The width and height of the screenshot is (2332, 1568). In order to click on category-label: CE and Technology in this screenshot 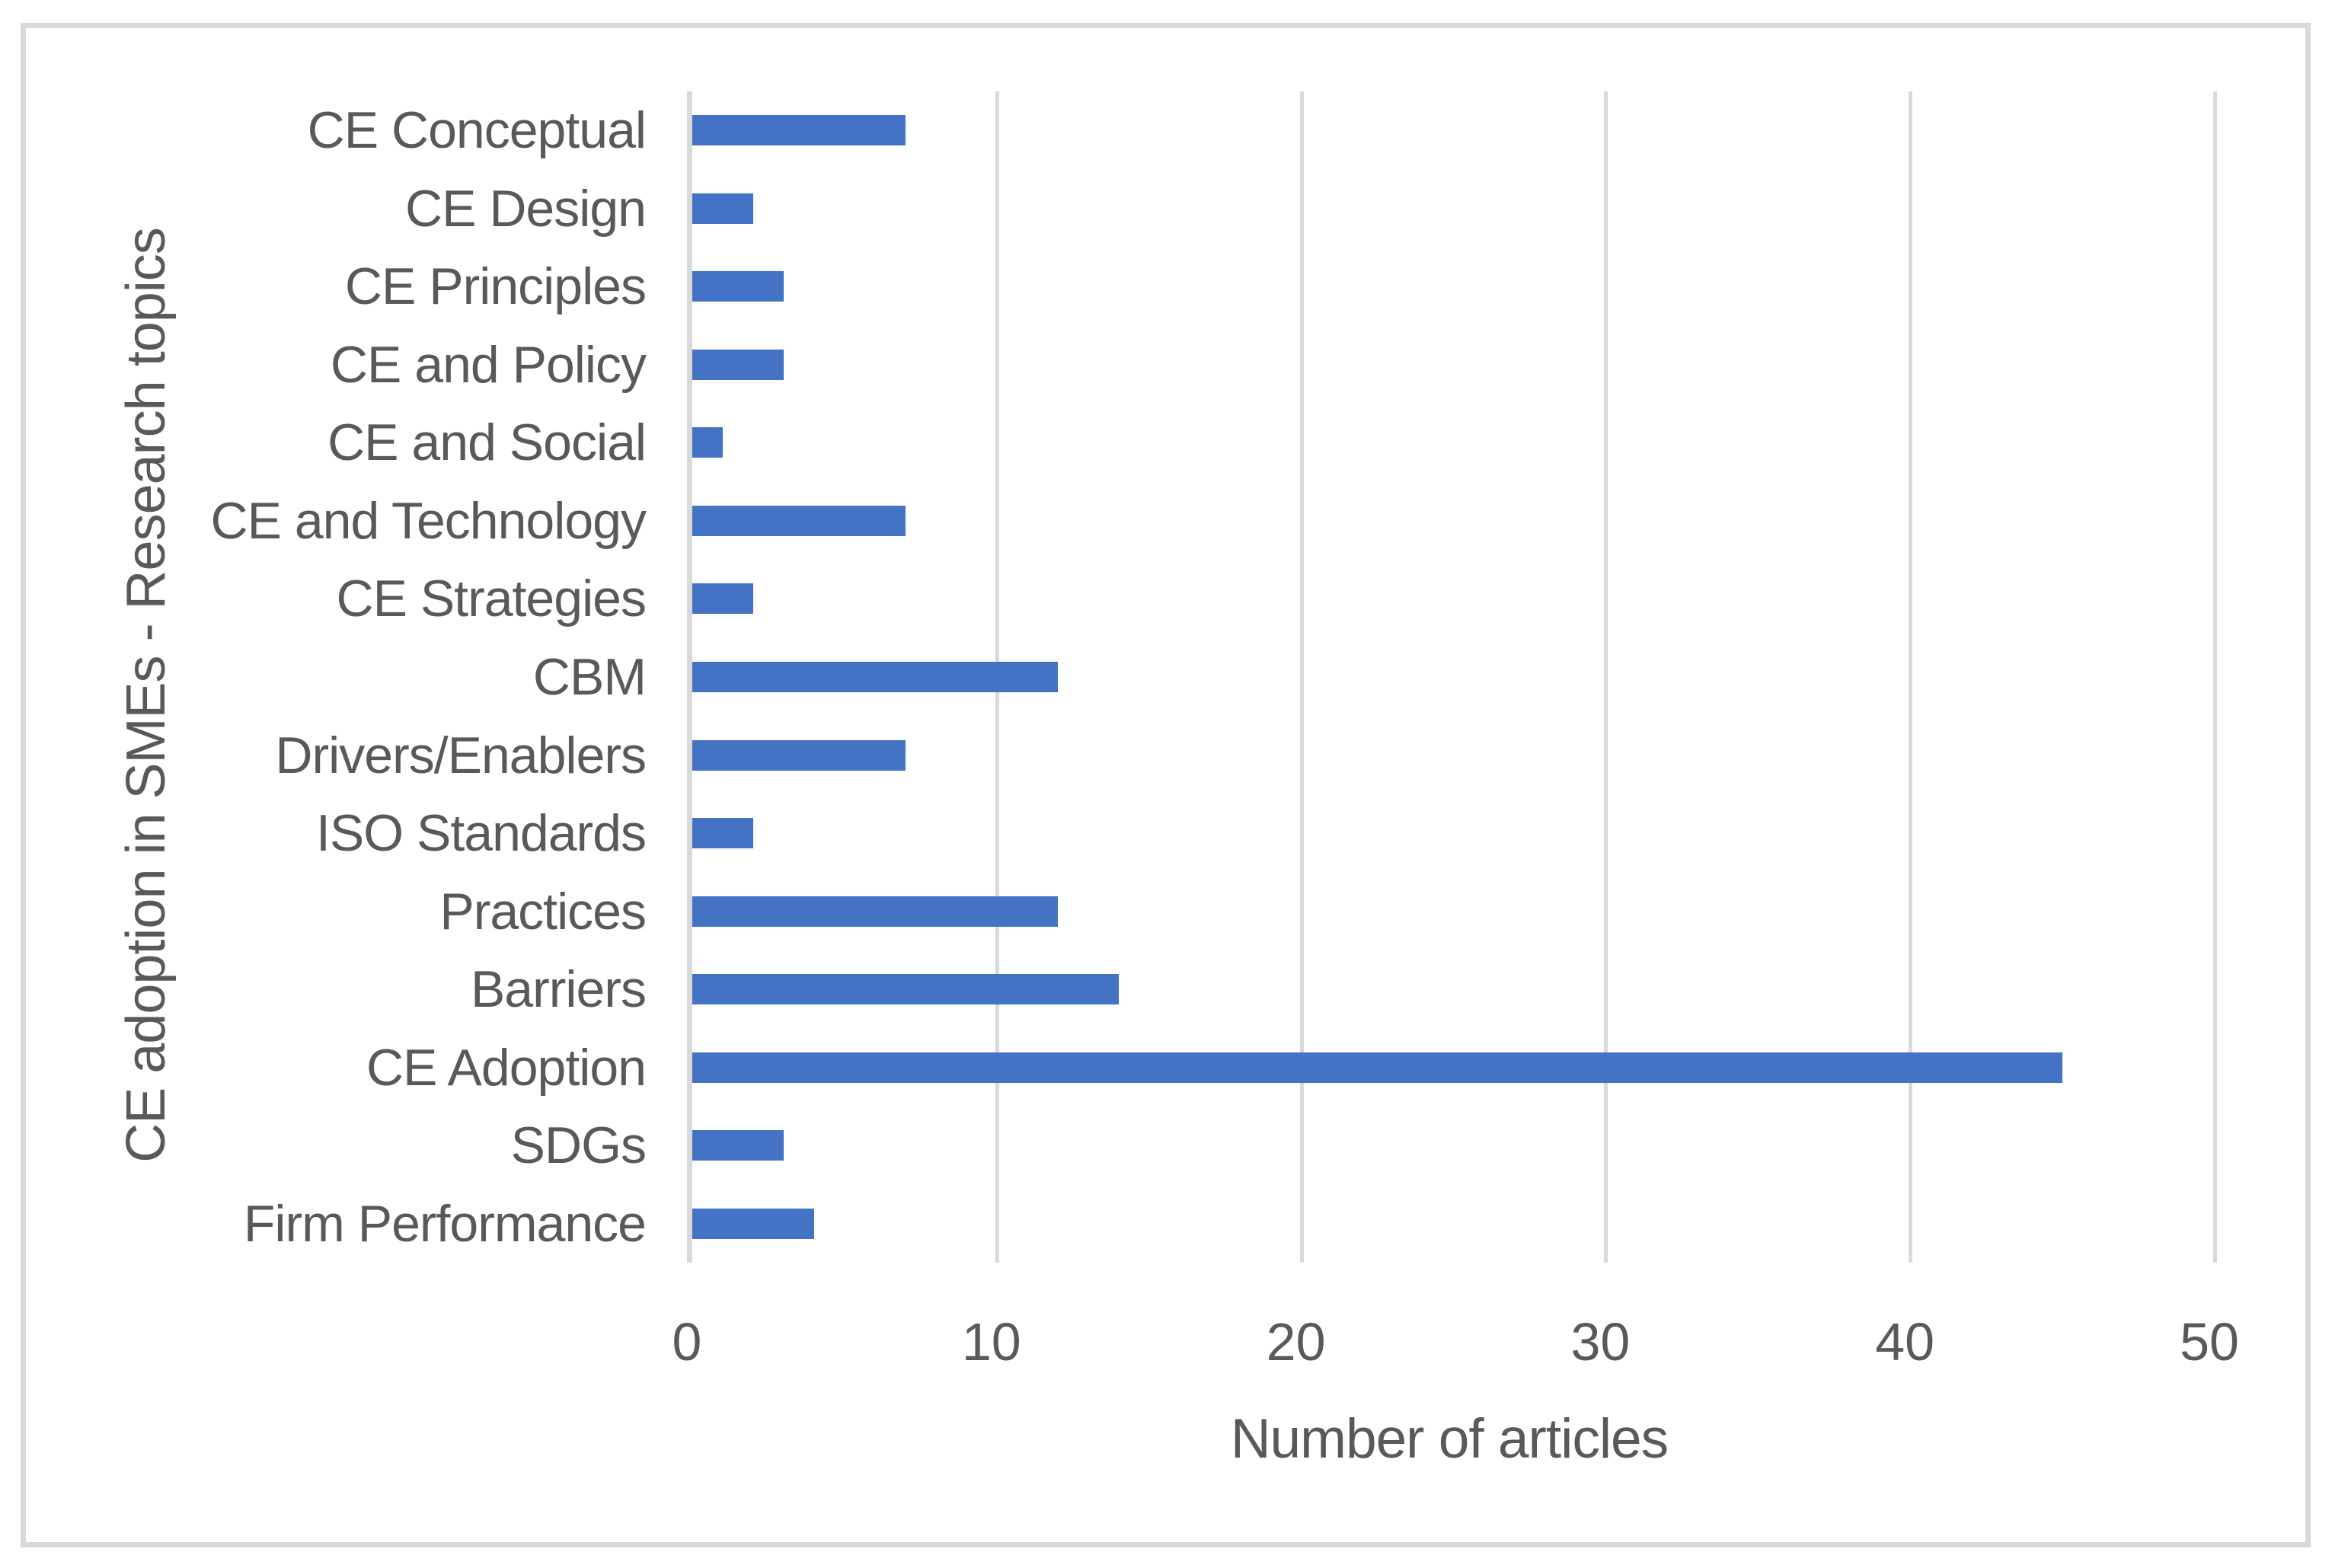, I will do `click(428, 521)`.